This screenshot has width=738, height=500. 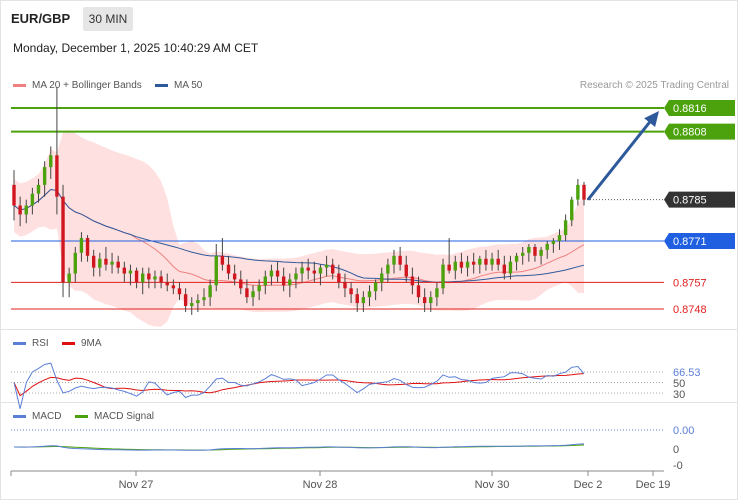 I want to click on price-label-0.8771: 0.8771, so click(x=699, y=241).